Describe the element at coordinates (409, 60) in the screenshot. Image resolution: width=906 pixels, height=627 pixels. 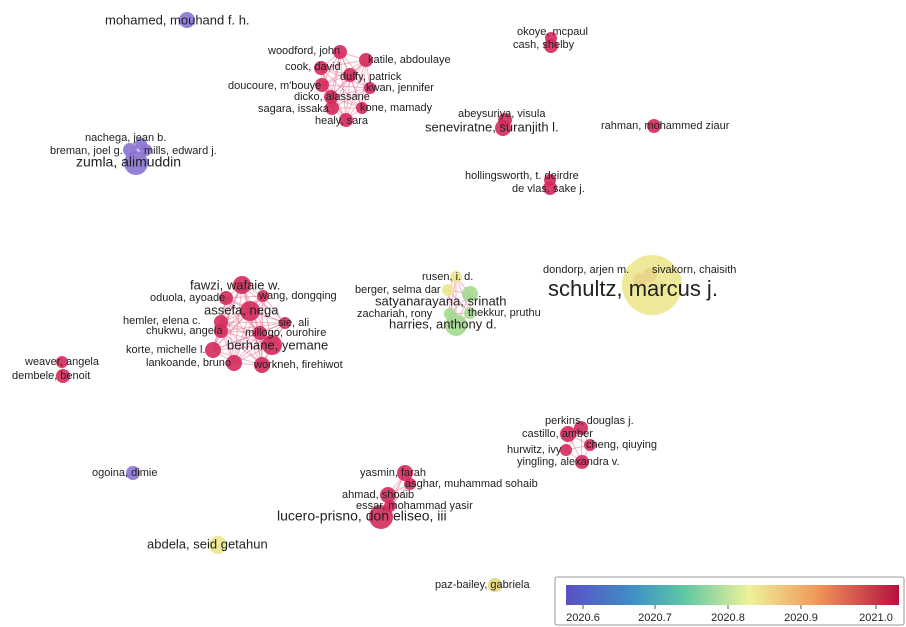
I see `node-label: katile, abdoulaye` at that location.